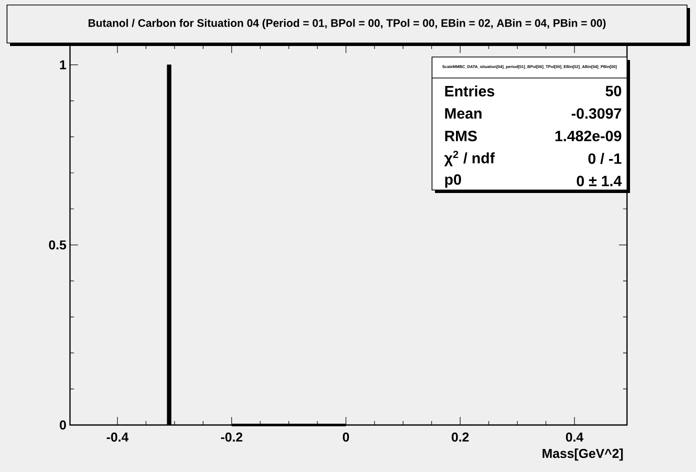  I want to click on annotation: Mean, so click(463, 113).